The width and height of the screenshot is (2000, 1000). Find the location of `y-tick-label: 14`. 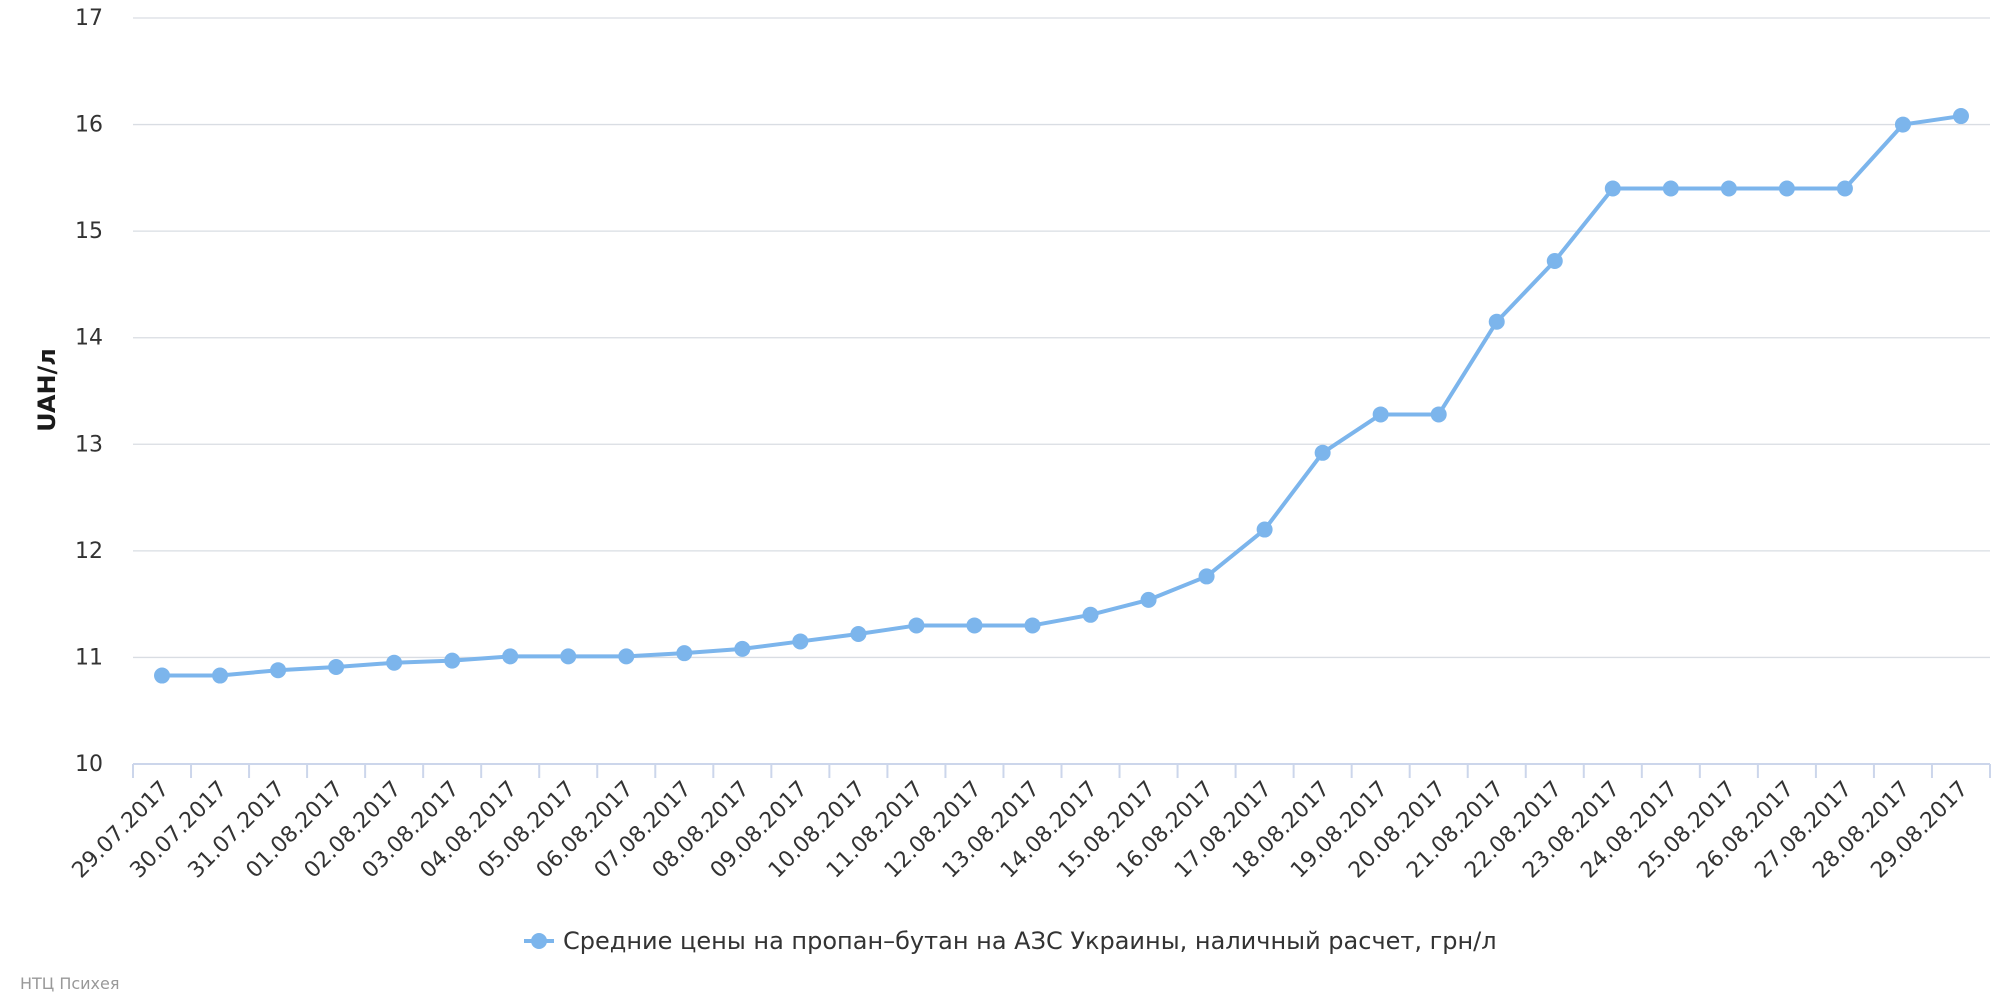

y-tick-label: 14 is located at coordinates (89, 338).